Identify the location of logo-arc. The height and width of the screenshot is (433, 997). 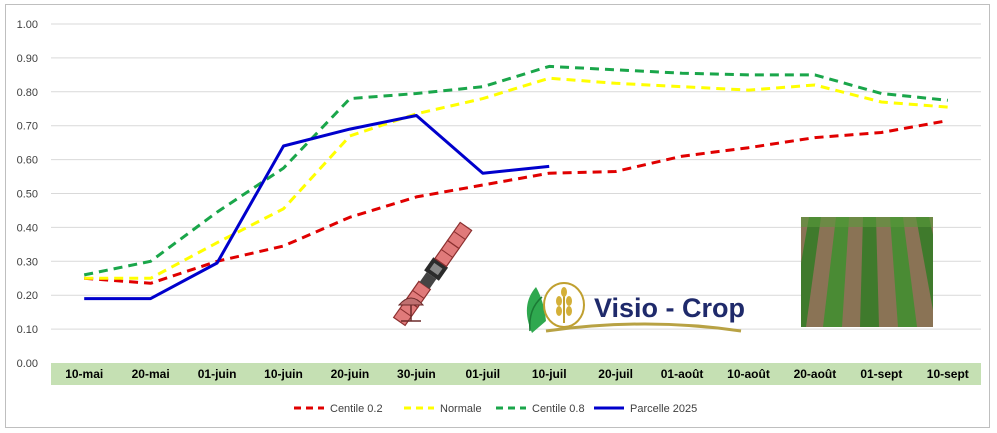
(643, 327).